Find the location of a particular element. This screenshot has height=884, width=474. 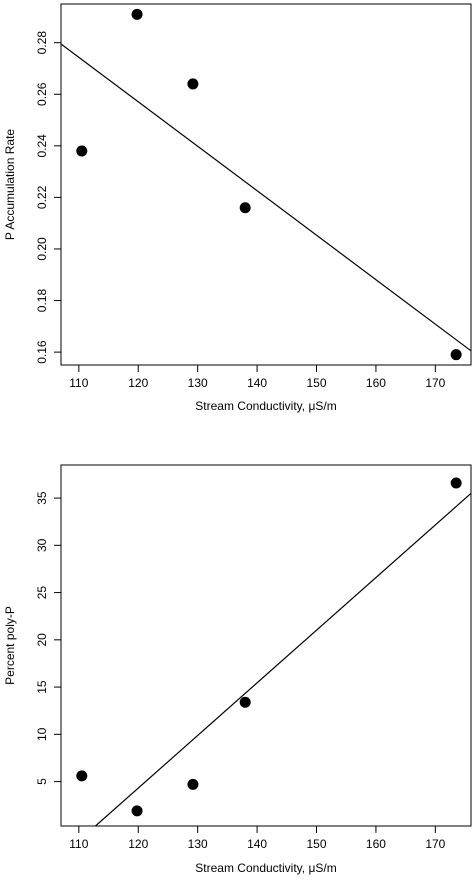

y-tick-label: 0.16 is located at coordinates (42, 352).